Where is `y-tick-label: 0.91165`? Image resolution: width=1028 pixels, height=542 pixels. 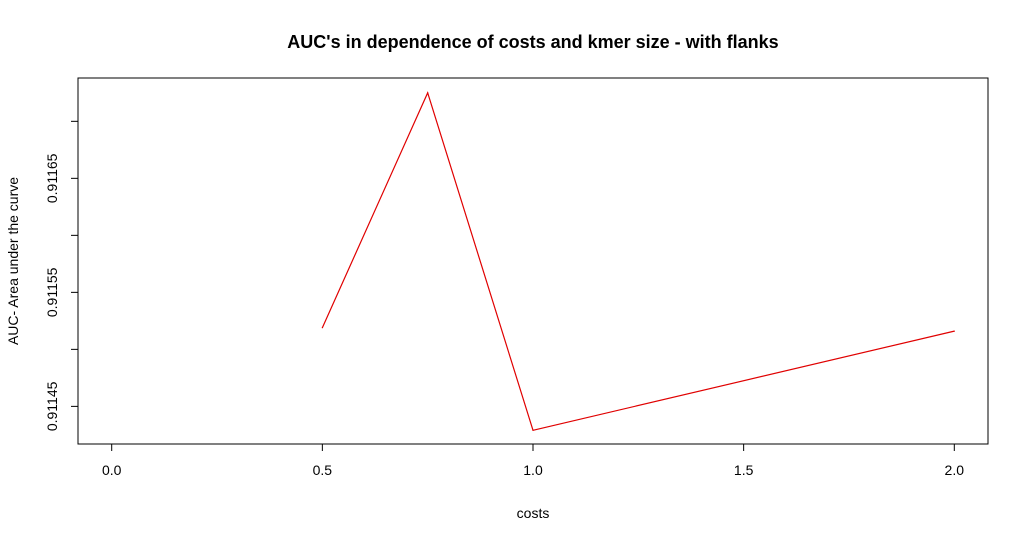 y-tick-label: 0.91165 is located at coordinates (52, 178).